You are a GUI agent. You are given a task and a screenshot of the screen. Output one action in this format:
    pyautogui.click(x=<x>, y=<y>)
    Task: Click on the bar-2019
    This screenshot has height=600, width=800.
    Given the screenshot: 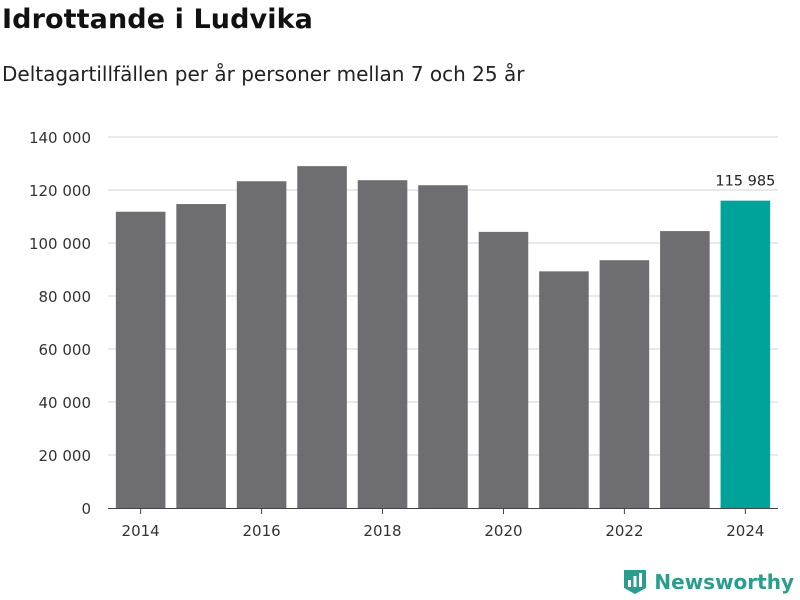 What is the action you would take?
    pyautogui.click(x=443, y=347)
    